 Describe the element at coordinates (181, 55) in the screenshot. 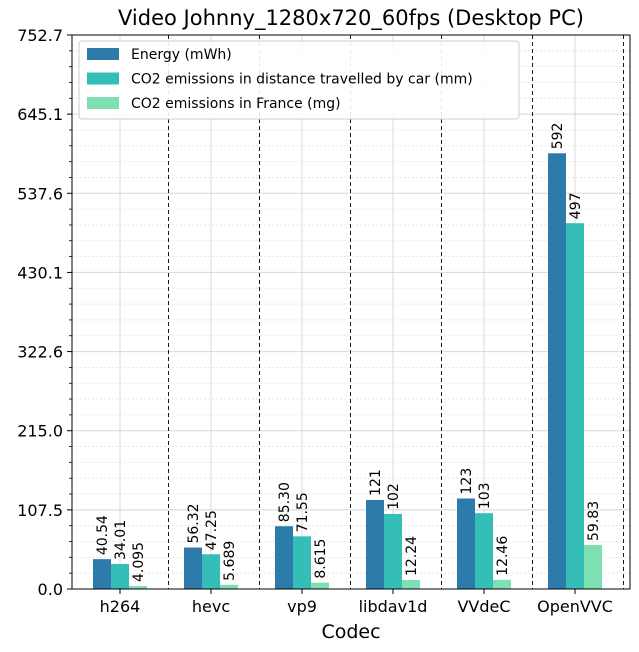

I see `legend-label: Energy (mWh)` at that location.